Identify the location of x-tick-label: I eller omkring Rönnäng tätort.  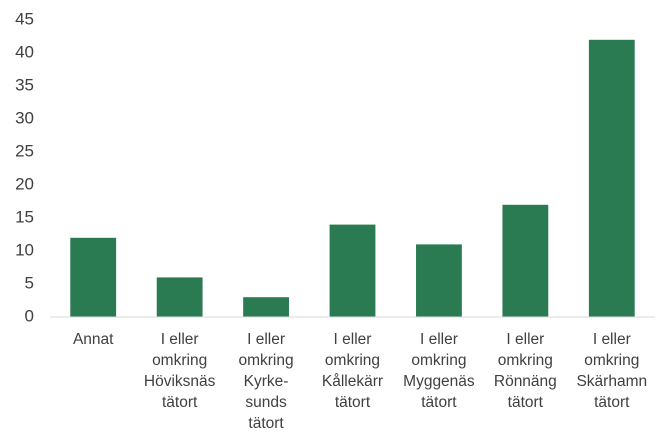
(525, 371).